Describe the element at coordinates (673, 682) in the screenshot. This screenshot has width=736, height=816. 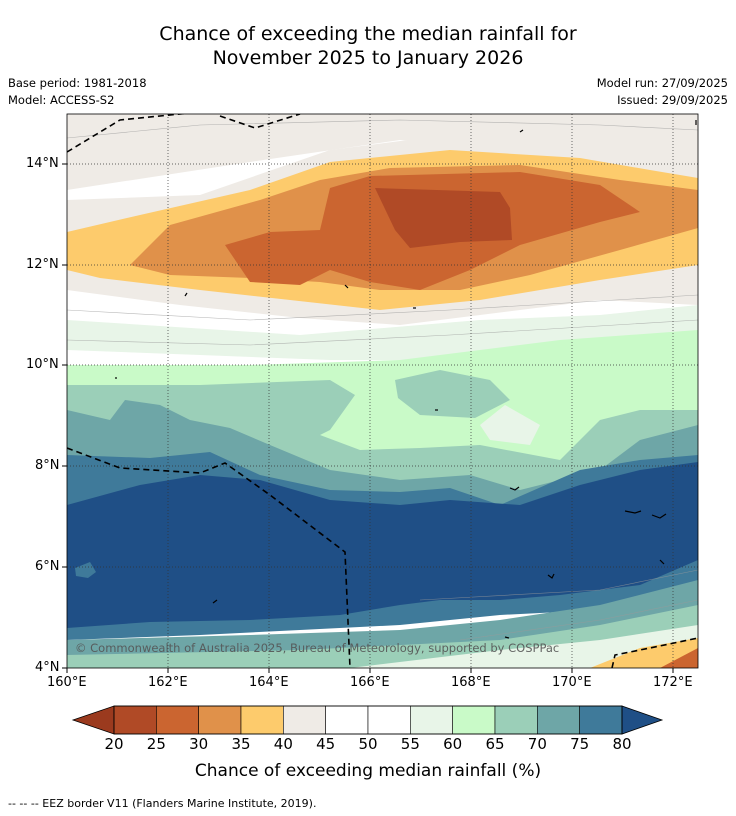
I see `lon-label-172e: 172°E` at that location.